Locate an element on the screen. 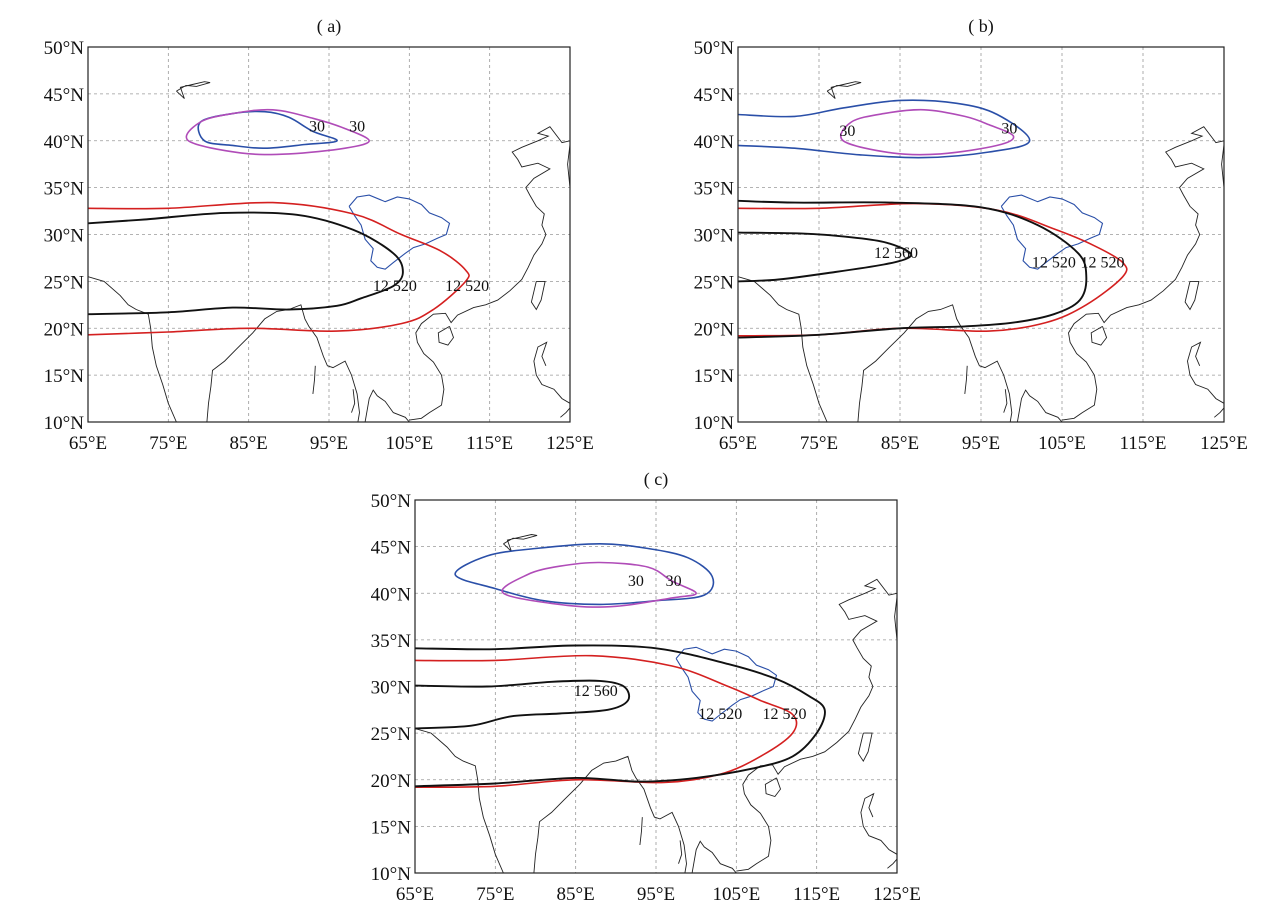 The width and height of the screenshot is (1273, 918). panel-title: ( c) is located at coordinates (656, 479).